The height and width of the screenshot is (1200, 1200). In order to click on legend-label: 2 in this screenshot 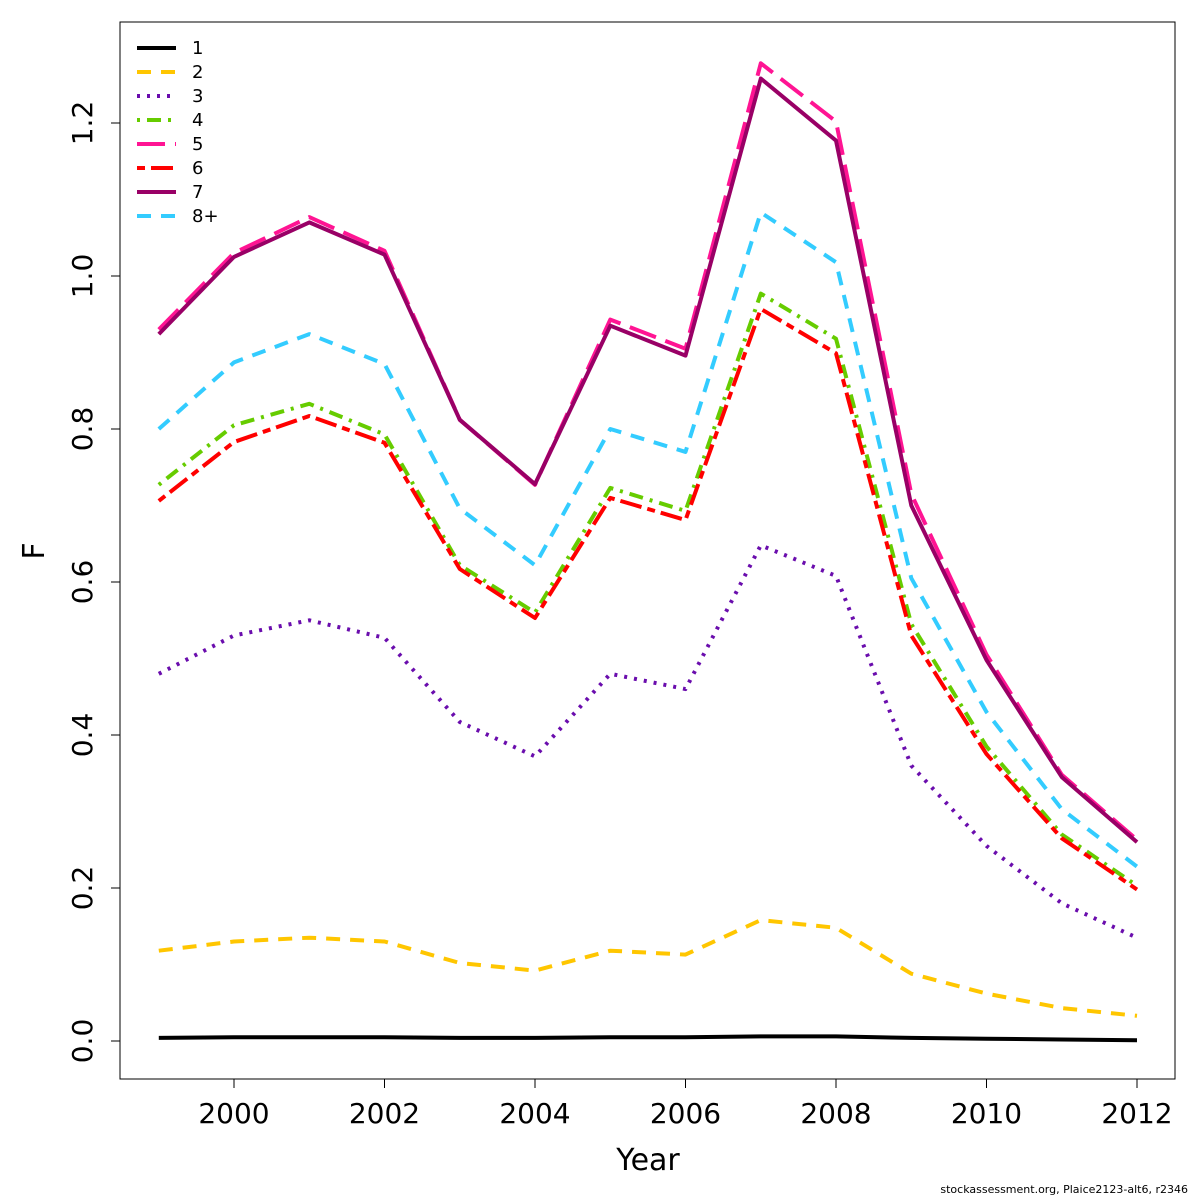, I will do `click(197, 72)`.